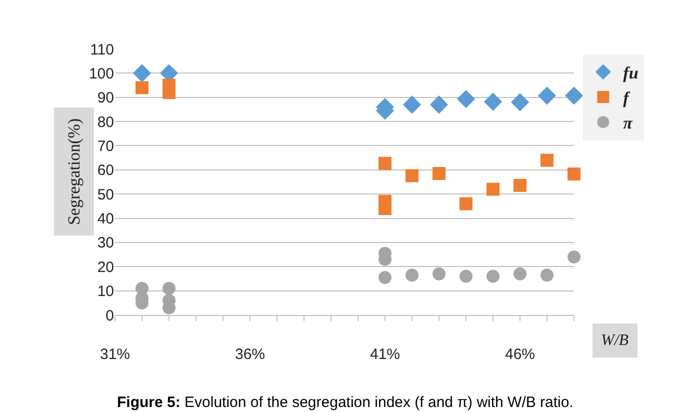 This screenshot has width=681, height=412. Describe the element at coordinates (345, 402) in the screenshot. I see `caption: Figure 5: Evolution of the segregation index (f and π) with W/B ratio.` at that location.